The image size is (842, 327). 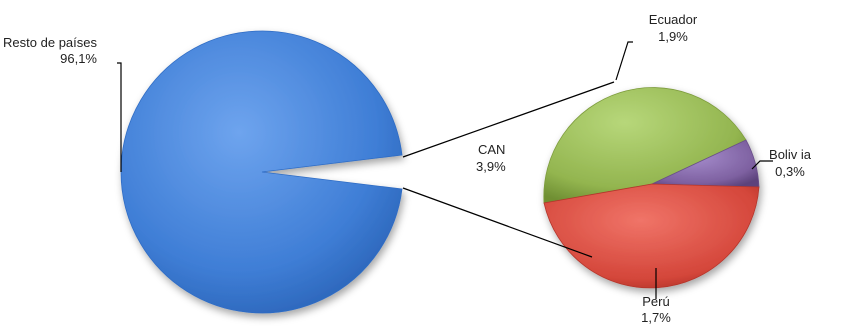 What do you see at coordinates (624, 61) in the screenshot?
I see `leader-line-ecuador` at bounding box center [624, 61].